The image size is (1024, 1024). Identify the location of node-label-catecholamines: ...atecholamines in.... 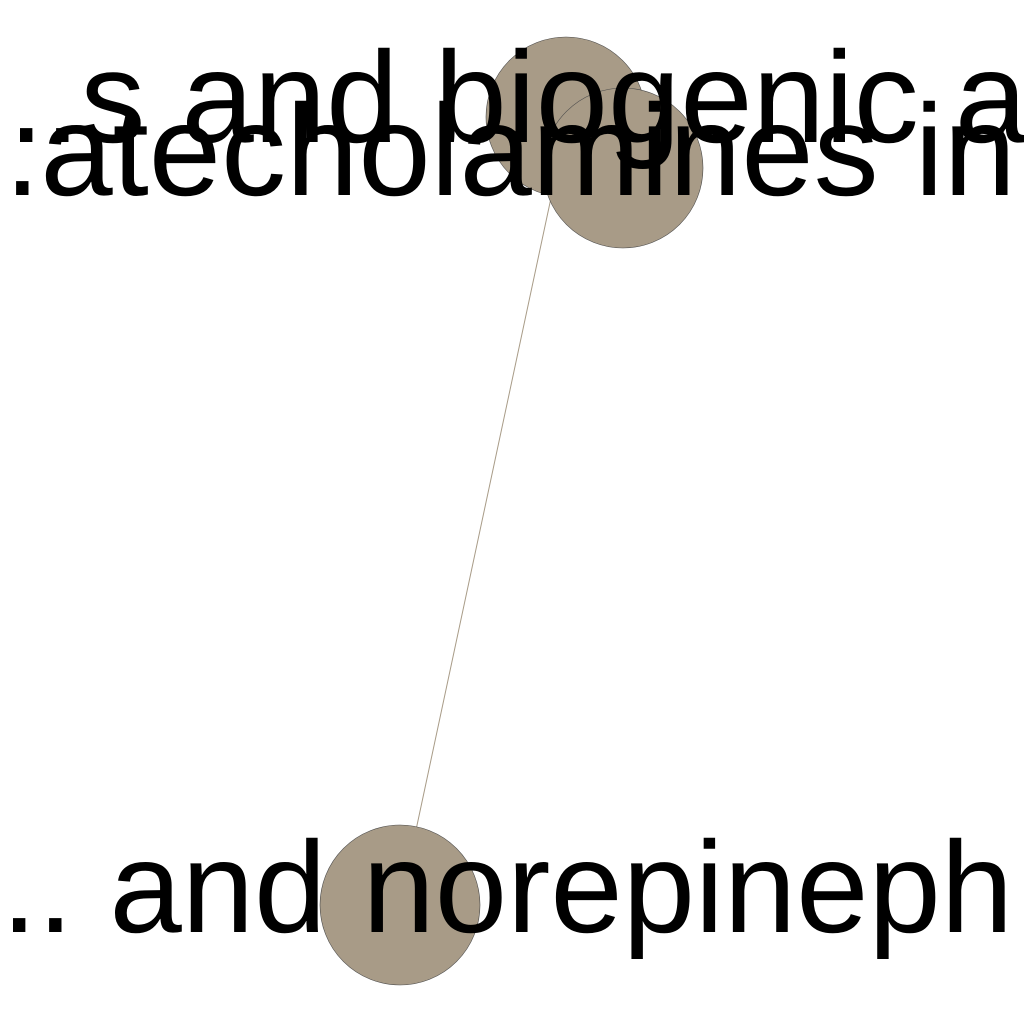
(512, 150).